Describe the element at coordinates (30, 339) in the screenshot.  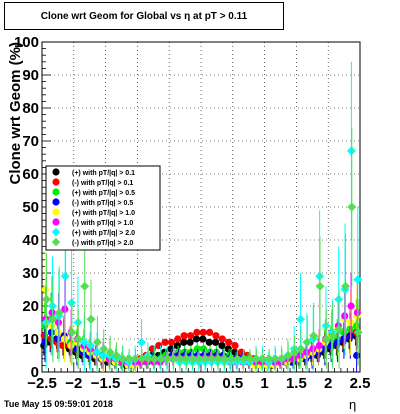
I see `y-tick-label: 10` at that location.